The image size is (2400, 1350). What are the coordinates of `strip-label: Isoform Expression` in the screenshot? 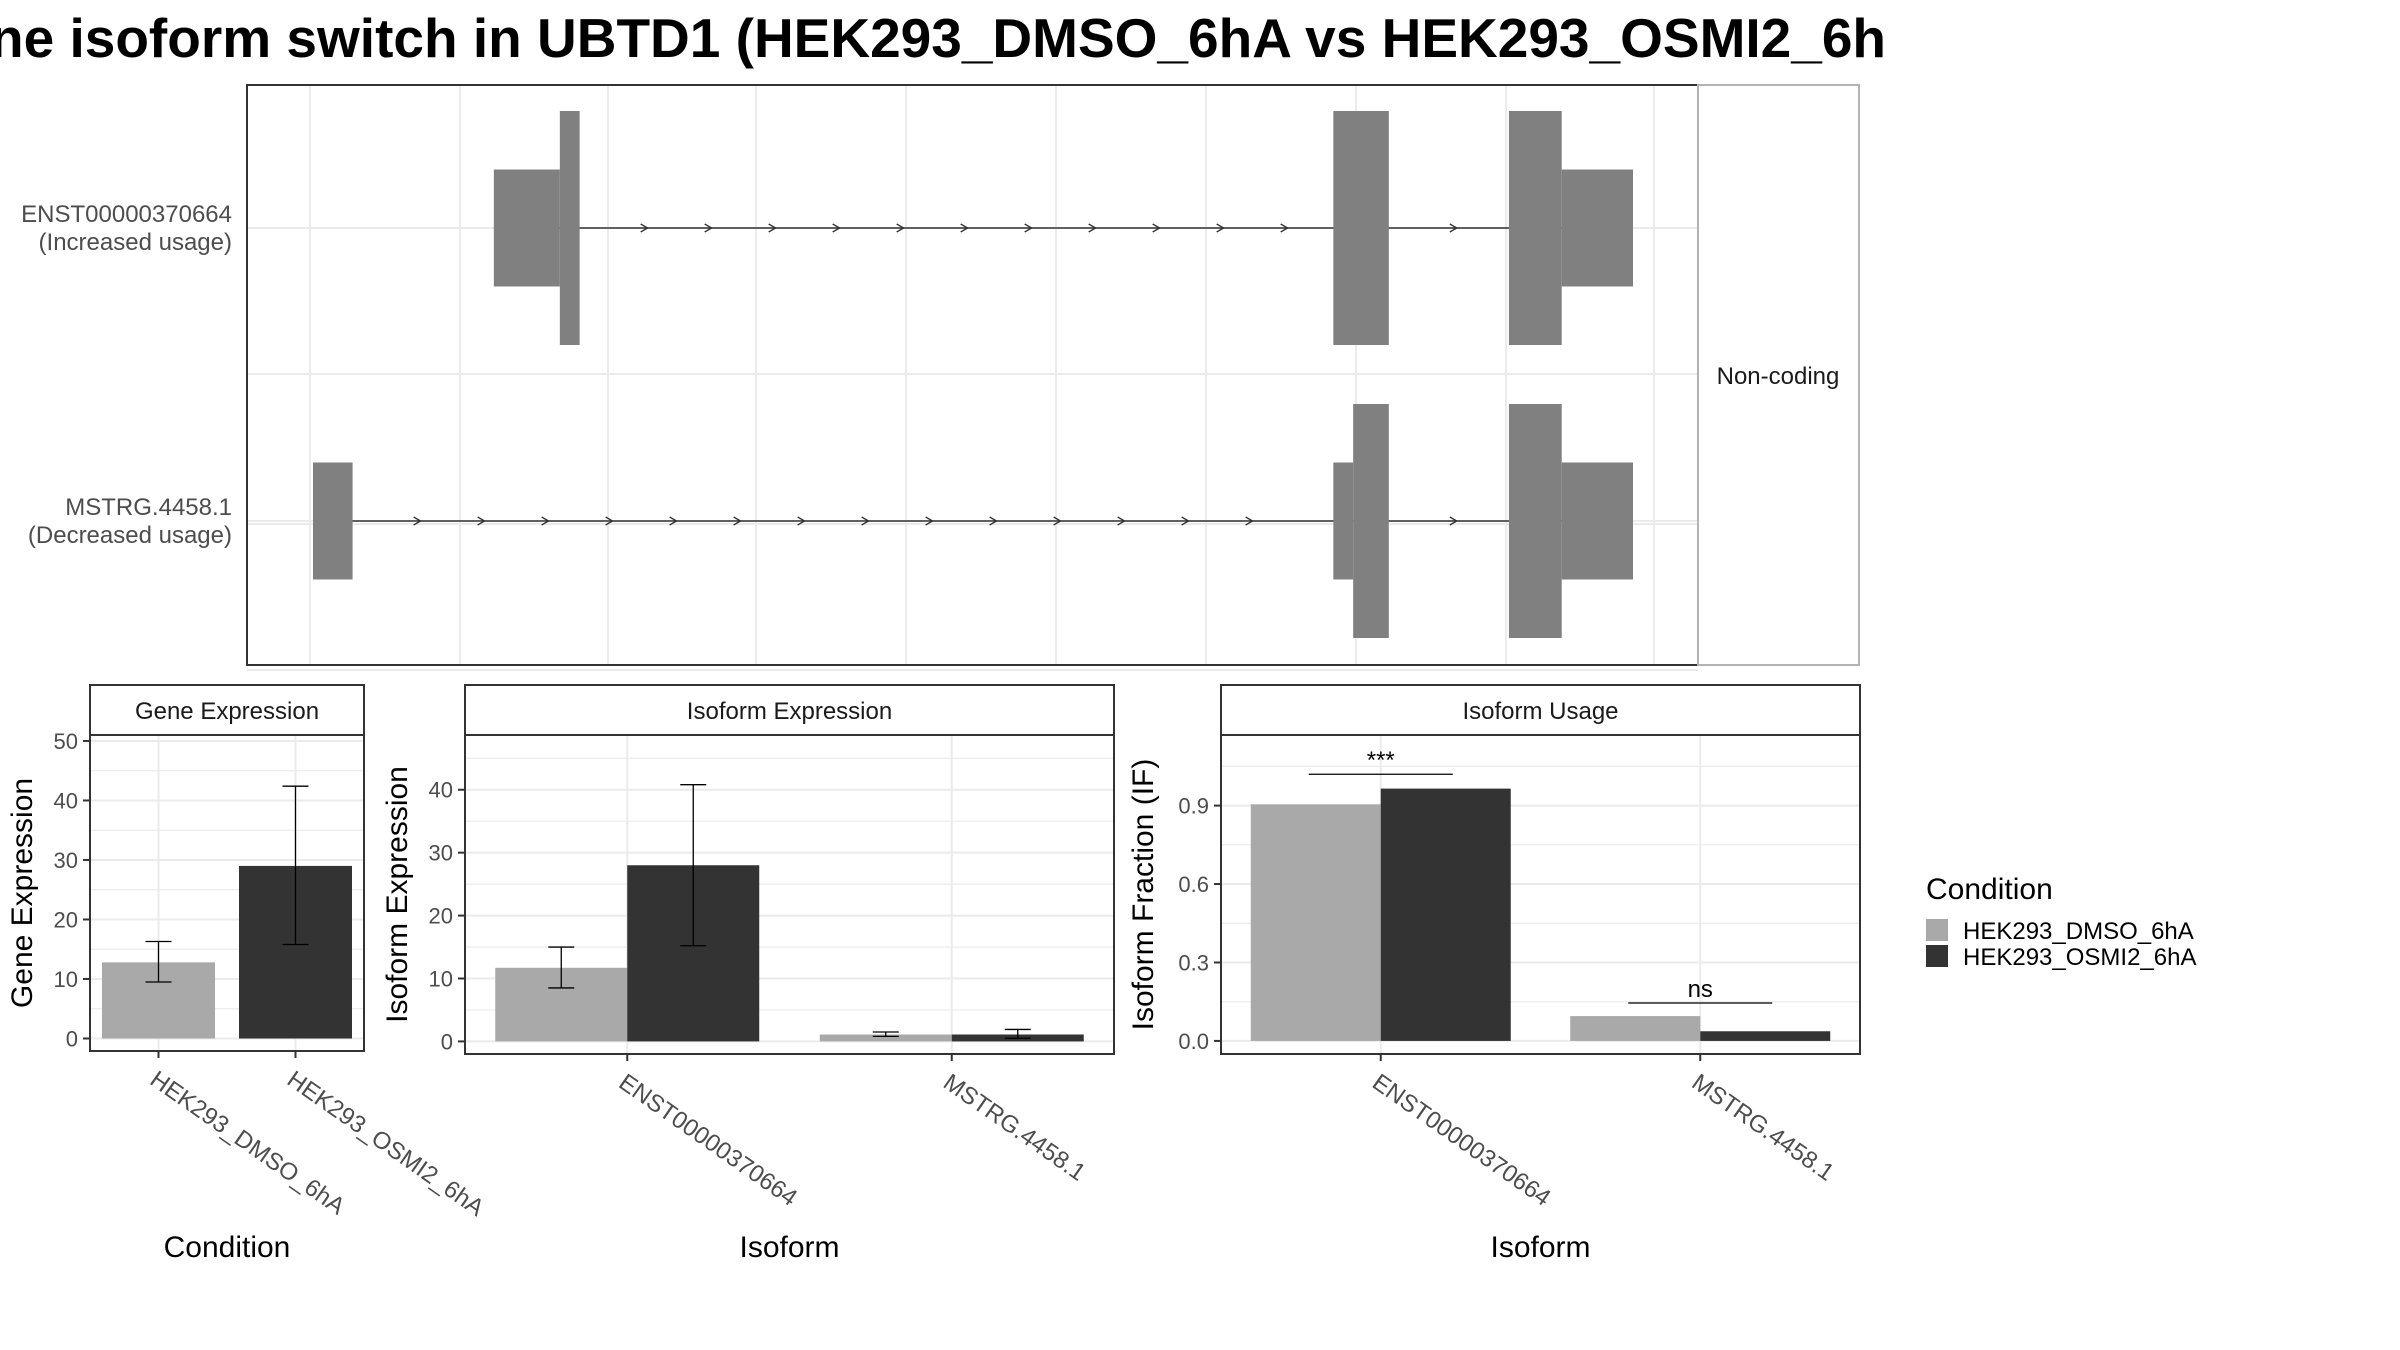 It's located at (789, 711).